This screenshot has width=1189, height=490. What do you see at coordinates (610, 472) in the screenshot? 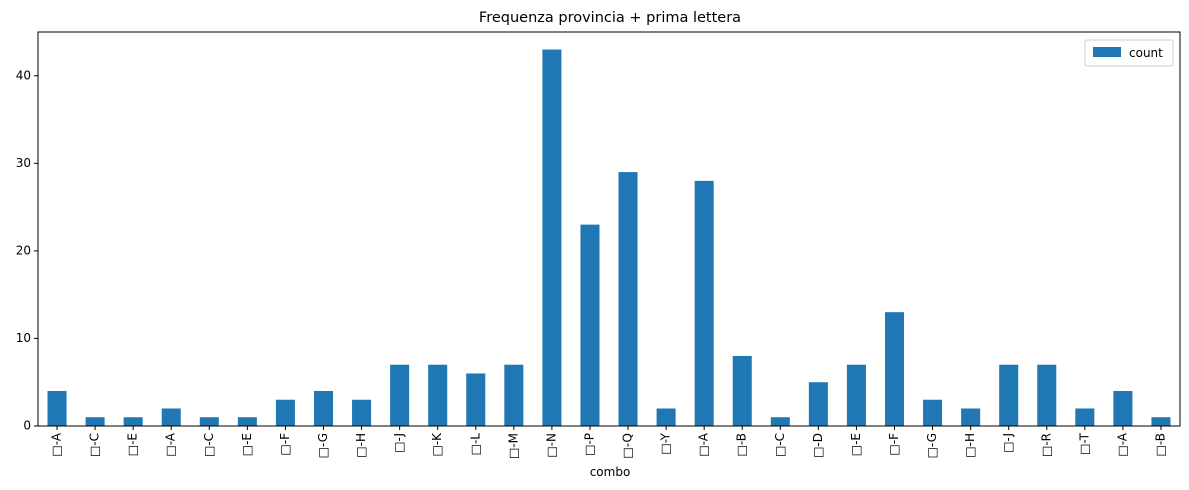
I see `x-axis-label: combo` at bounding box center [610, 472].